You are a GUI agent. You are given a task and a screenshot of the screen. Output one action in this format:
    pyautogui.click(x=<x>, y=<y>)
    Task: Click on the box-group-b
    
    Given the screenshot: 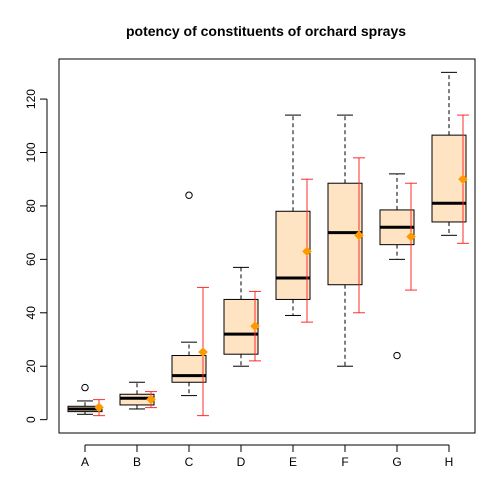 What is the action you would take?
    pyautogui.click(x=138, y=395)
    